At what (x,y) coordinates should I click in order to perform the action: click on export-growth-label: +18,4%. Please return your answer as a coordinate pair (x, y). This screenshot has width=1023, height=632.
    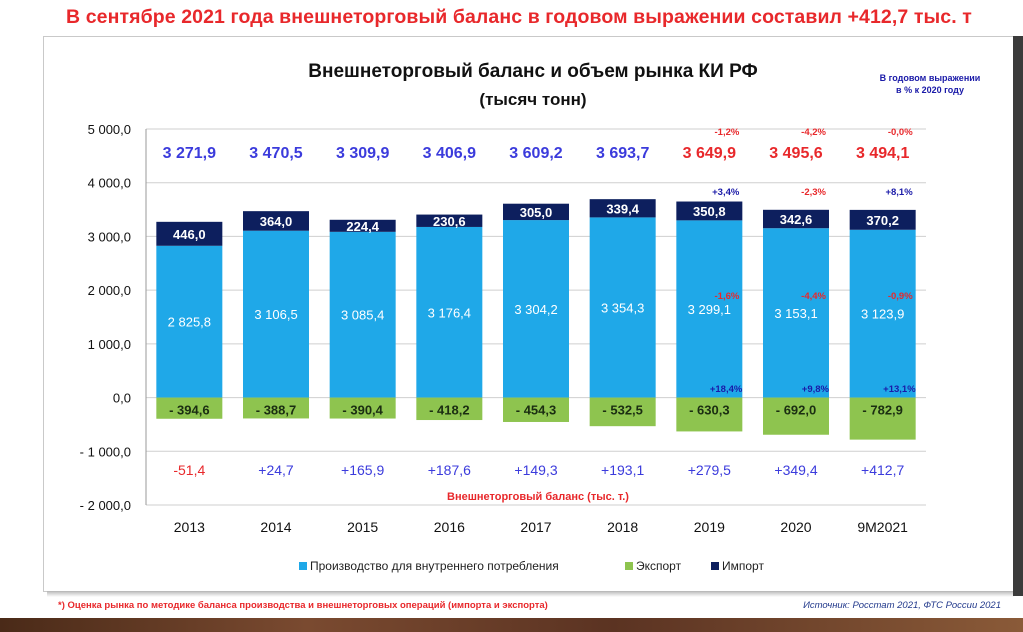
    Looking at the image, I should click on (726, 389).